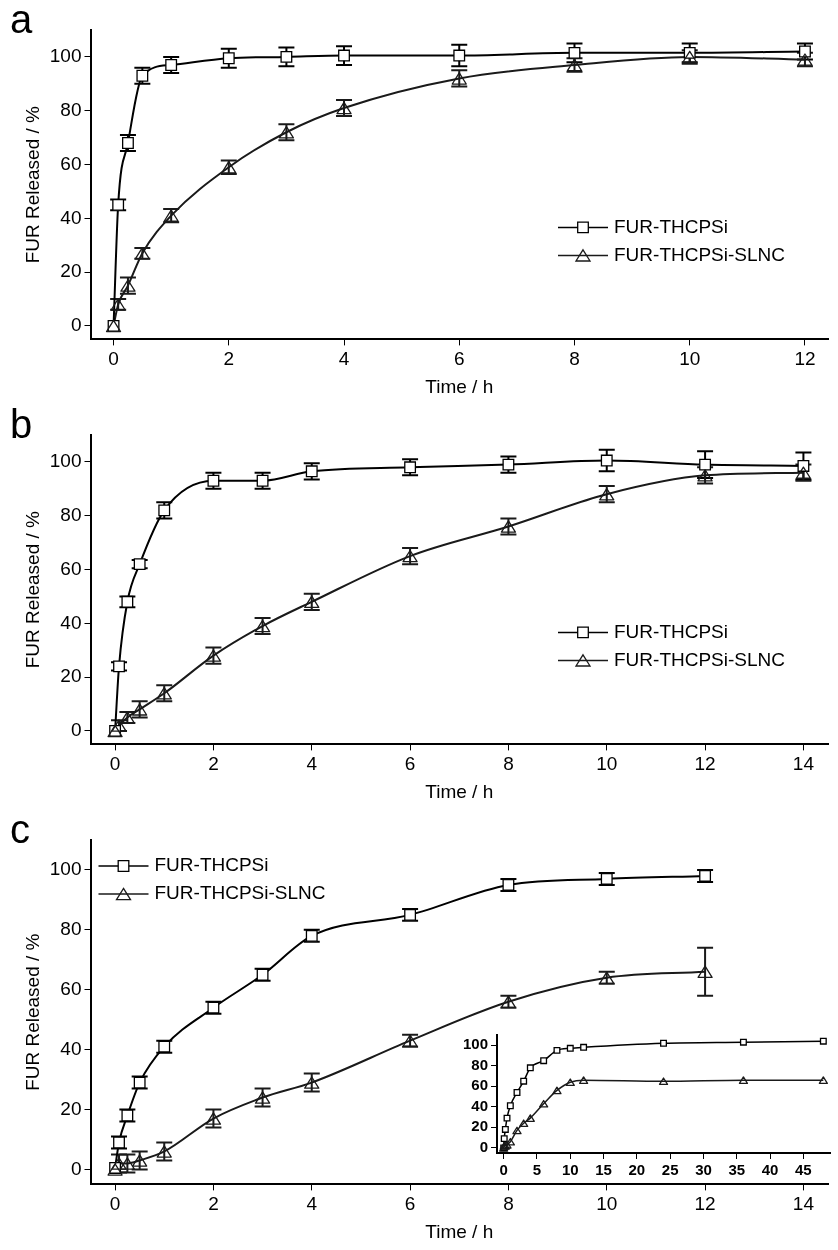  What do you see at coordinates (770, 1170) in the screenshot?
I see `x-tick-label: 40` at bounding box center [770, 1170].